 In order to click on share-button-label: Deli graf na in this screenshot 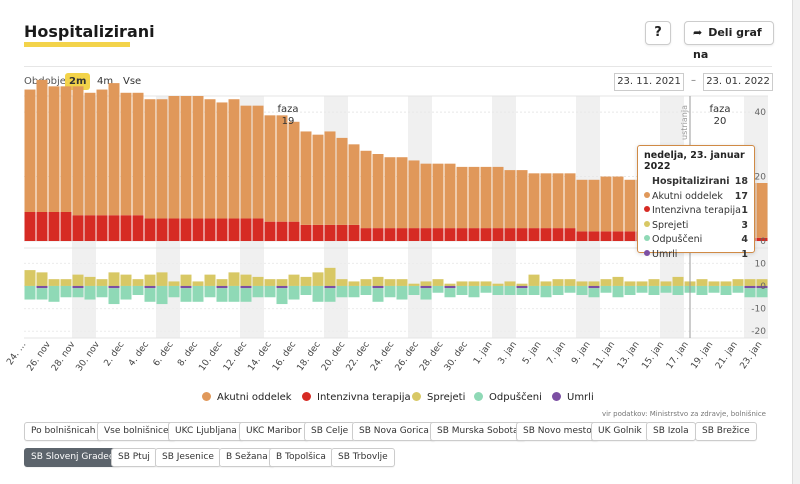, I will do `click(727, 43)`.